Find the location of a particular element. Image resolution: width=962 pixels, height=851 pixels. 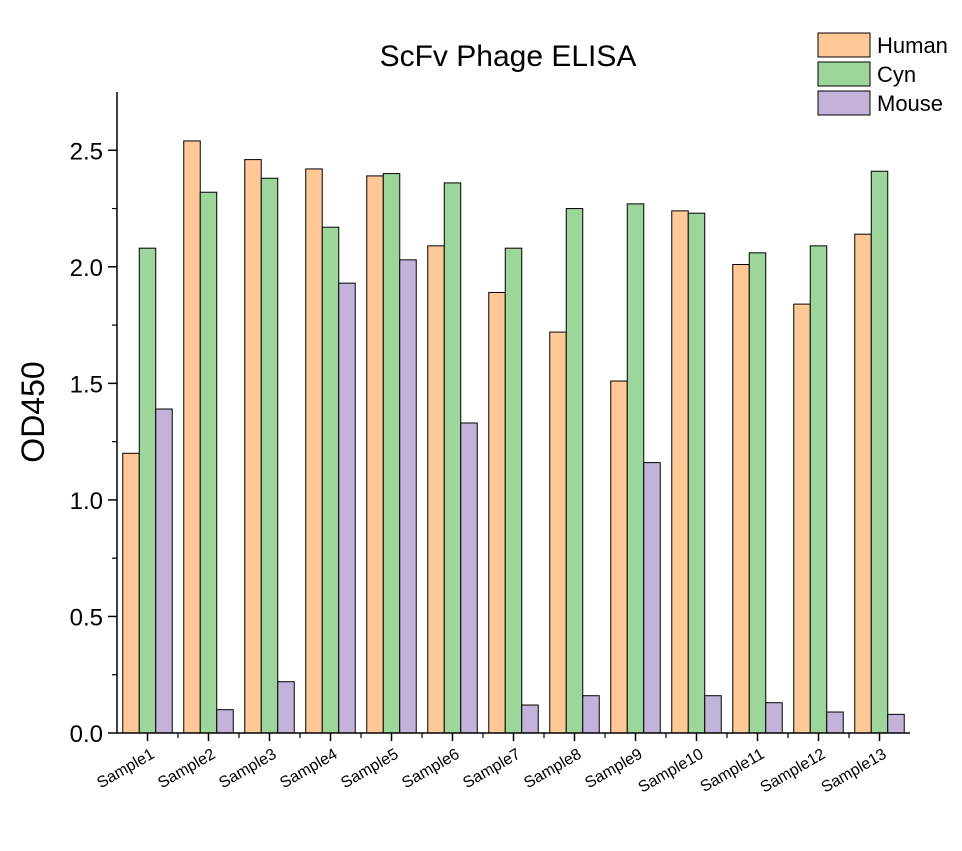

legend-label-human: Human is located at coordinates (912, 45).